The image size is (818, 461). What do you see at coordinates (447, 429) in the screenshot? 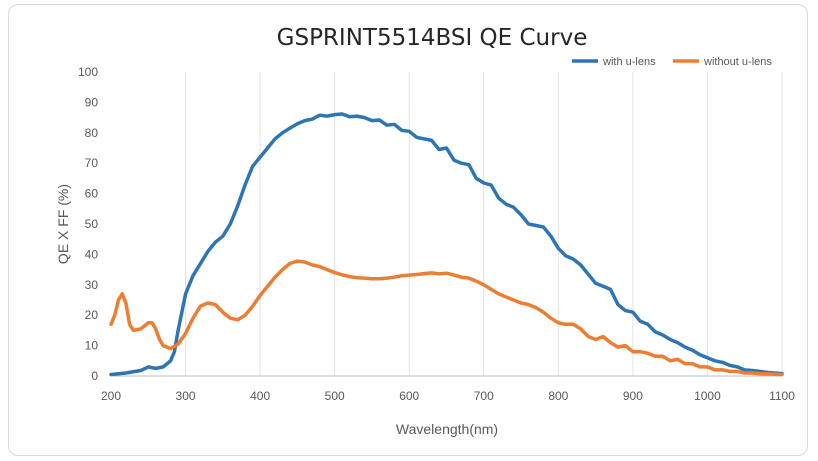
I see `x-axis-label: Wavelength(nm)` at bounding box center [447, 429].